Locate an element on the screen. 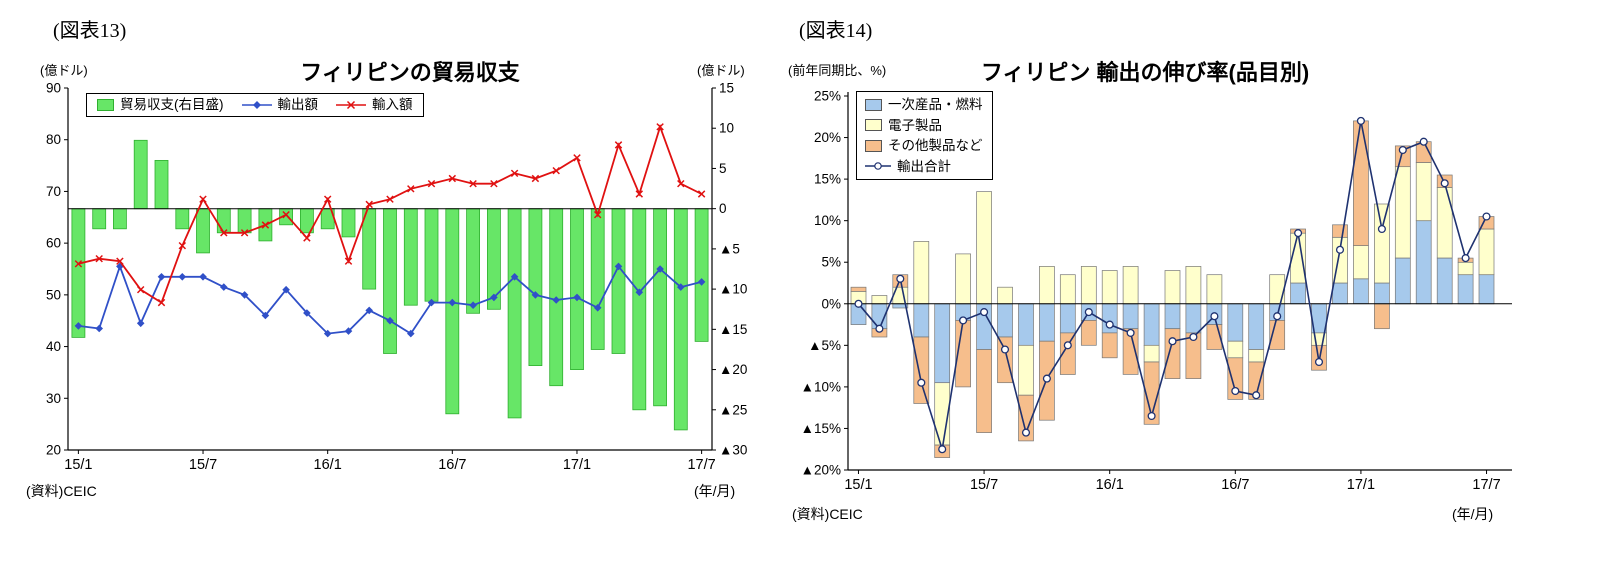 The width and height of the screenshot is (1605, 577). legend-label-primary-fuel: 一次産品・燃料 is located at coordinates (935, 104).